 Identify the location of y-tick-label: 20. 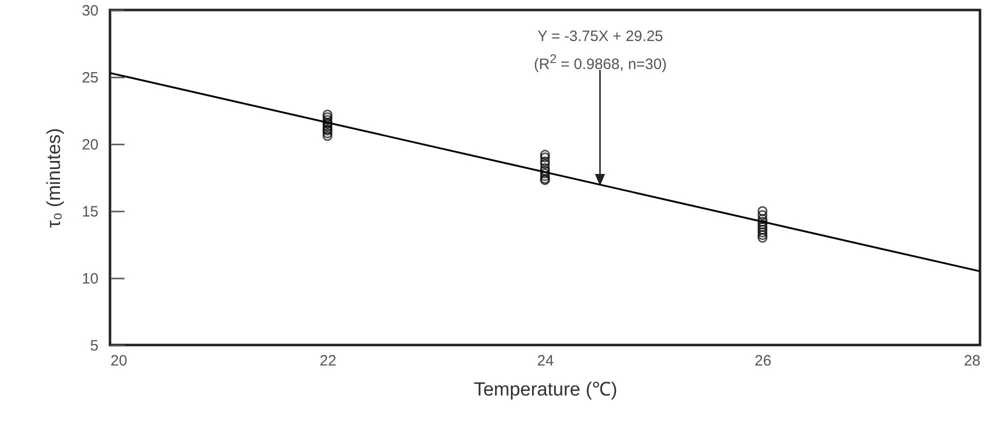
(90, 145).